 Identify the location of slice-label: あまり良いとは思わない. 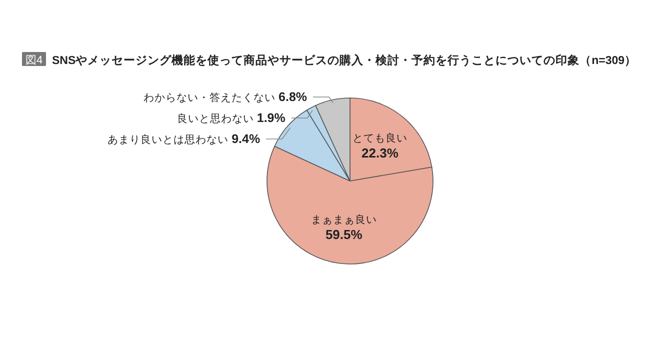
(170, 139).